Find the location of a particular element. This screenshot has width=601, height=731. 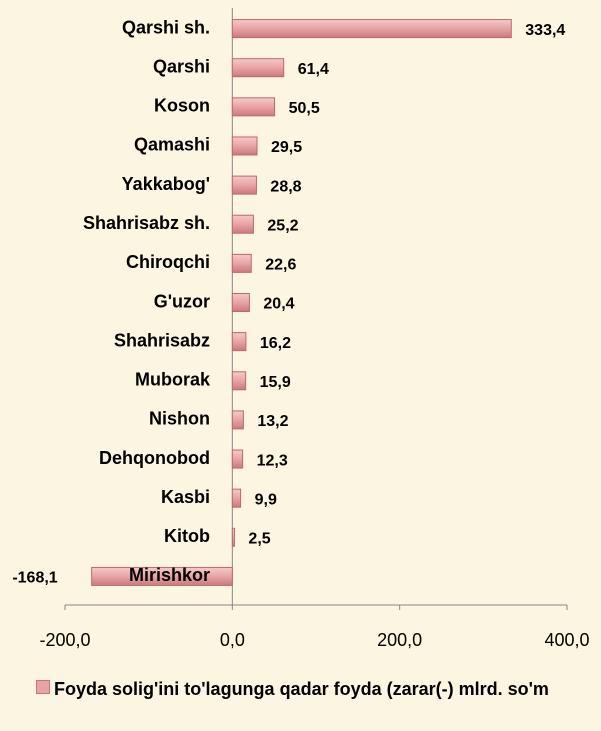

y-tick-label: Nishon is located at coordinates (179, 419).